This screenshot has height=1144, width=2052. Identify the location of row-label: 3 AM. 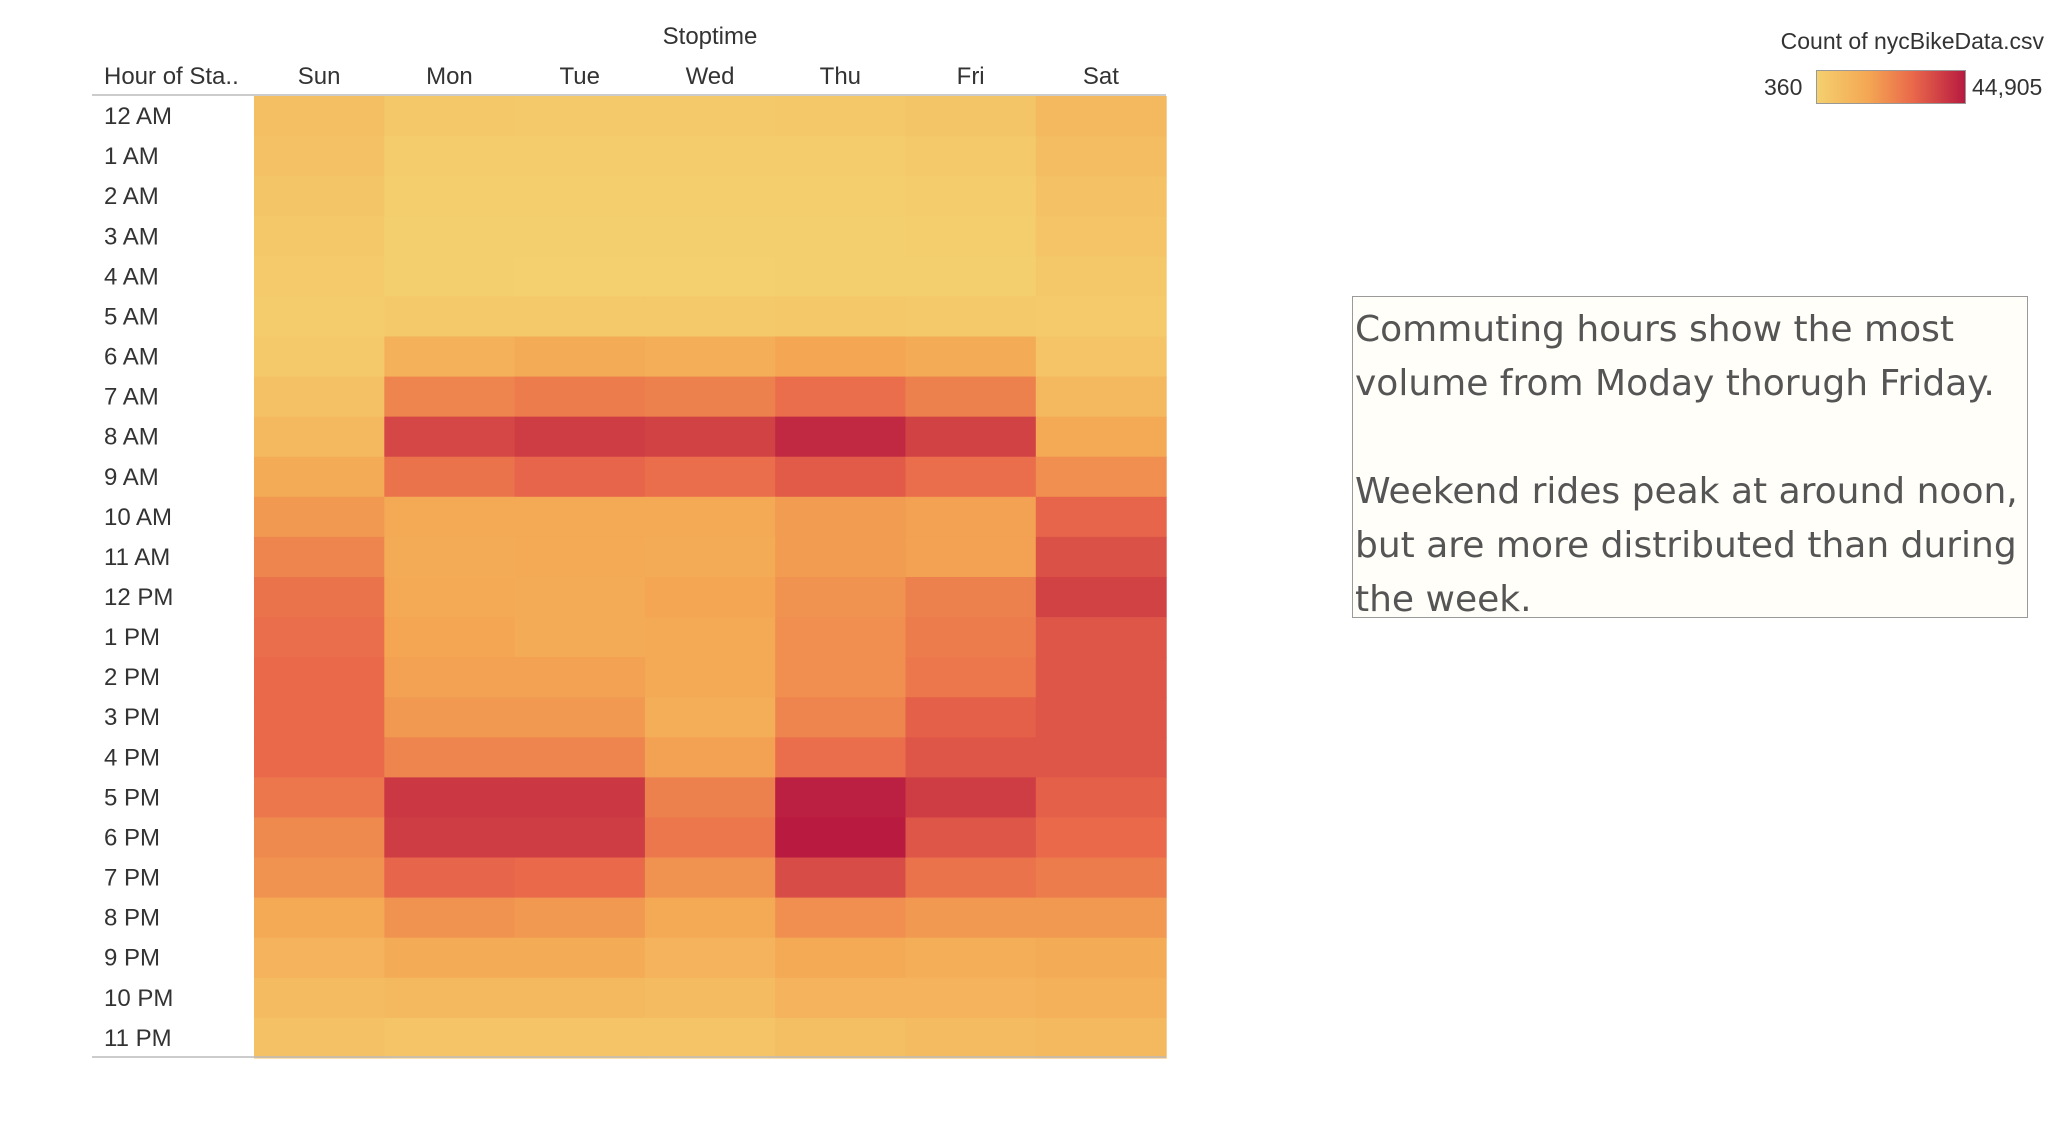
(131, 236).